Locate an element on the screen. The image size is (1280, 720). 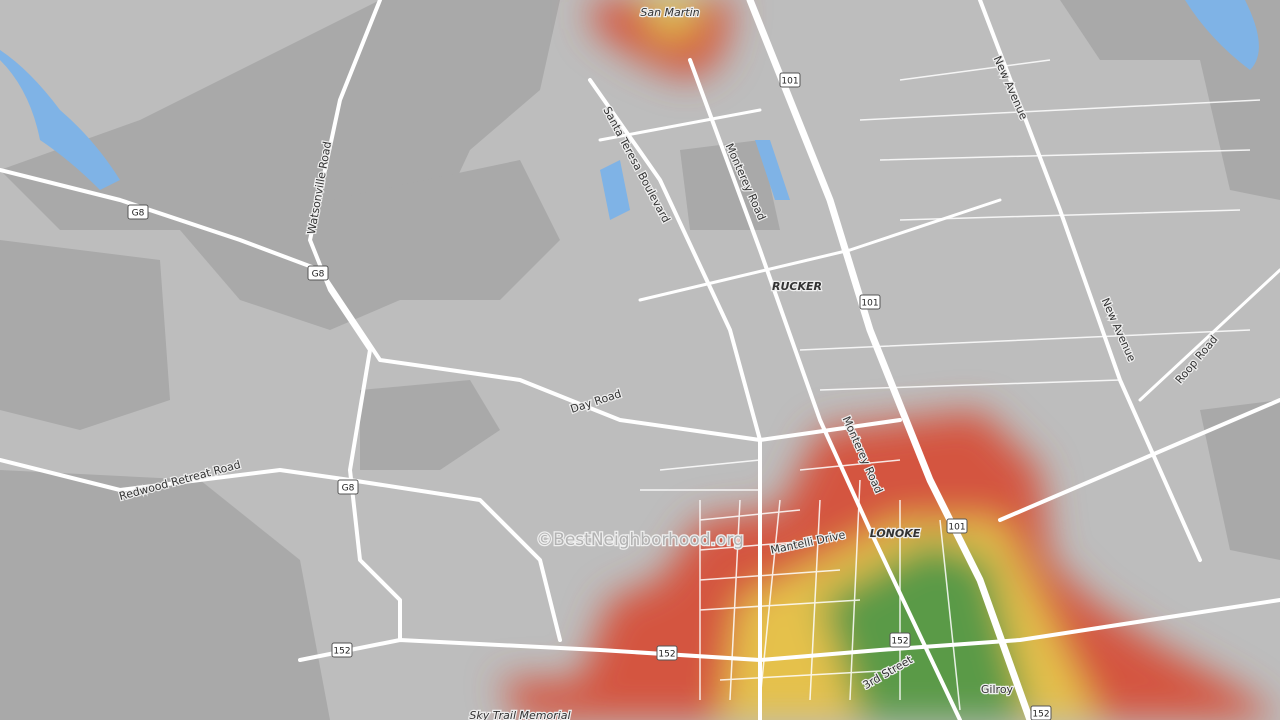
road-label: Sky Trail Memorial is located at coordinates (519, 714).